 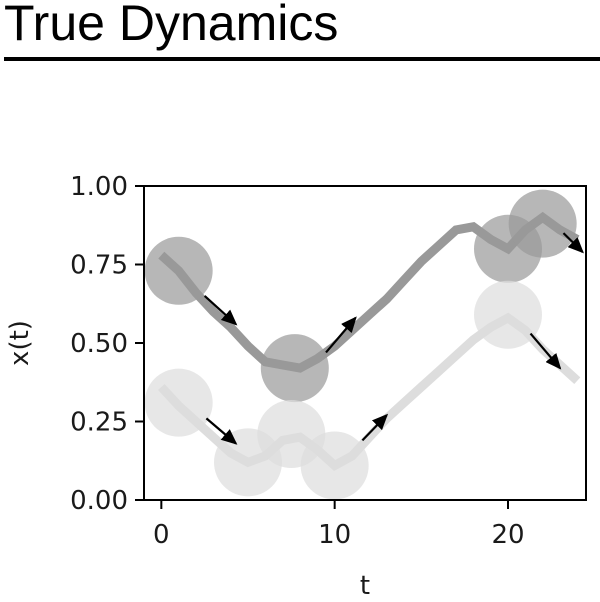 What do you see at coordinates (334, 535) in the screenshot?
I see `x-tick-label: 10` at bounding box center [334, 535].